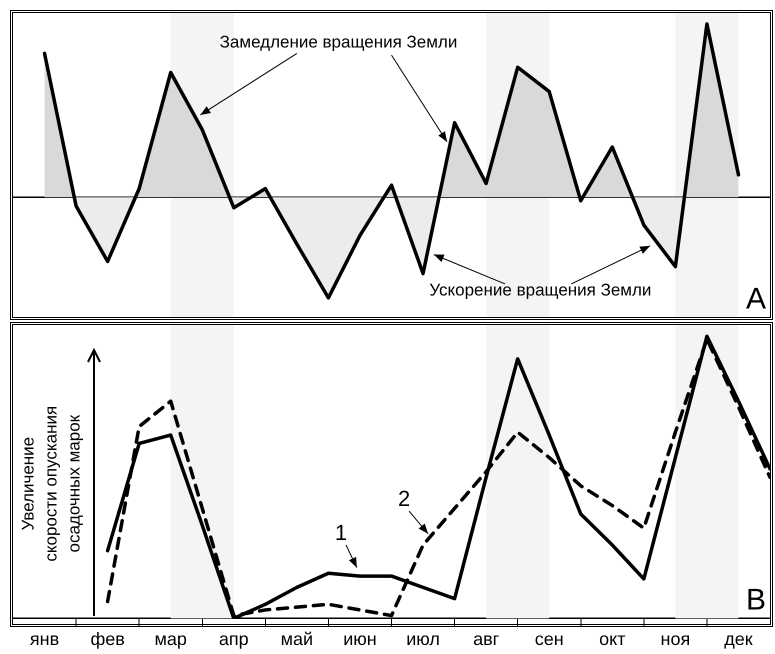  Describe the element at coordinates (107, 639) in the screenshot. I see `x-tick-label: фев` at that location.